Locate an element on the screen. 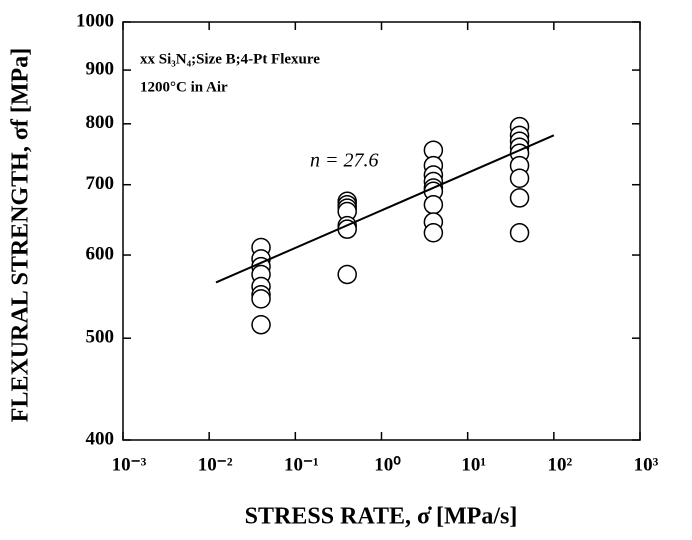 The image size is (692, 540). annotation: n = 27.6 is located at coordinates (344, 161).